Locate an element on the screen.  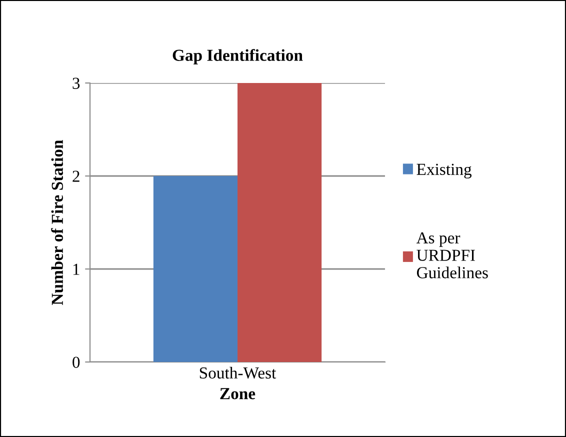
legend-label: As per URDPFI Guidelines is located at coordinates (452, 255).